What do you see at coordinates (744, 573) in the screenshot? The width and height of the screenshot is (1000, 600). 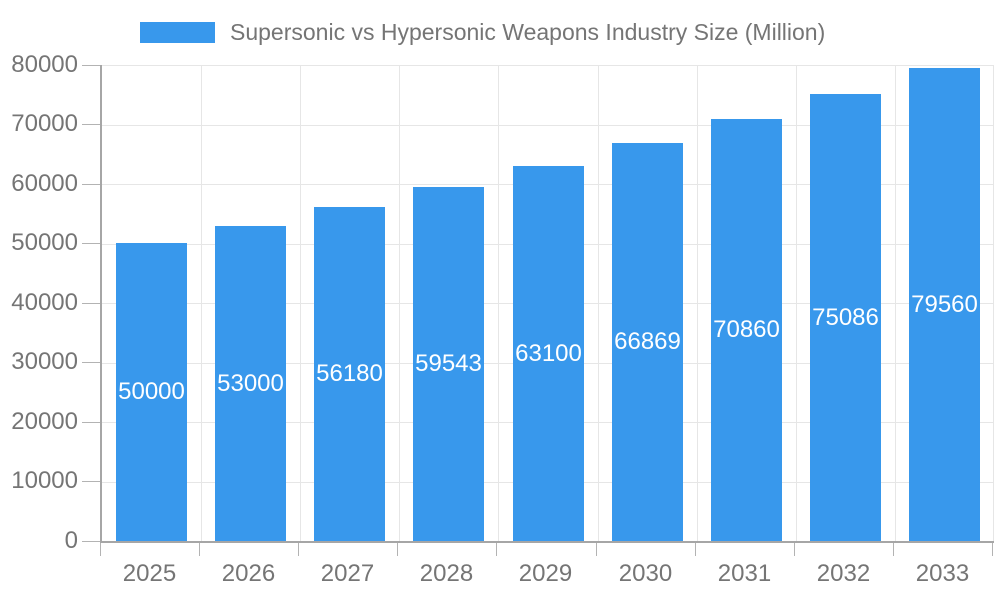 I see `x-axis-label: 2031` at bounding box center [744, 573].